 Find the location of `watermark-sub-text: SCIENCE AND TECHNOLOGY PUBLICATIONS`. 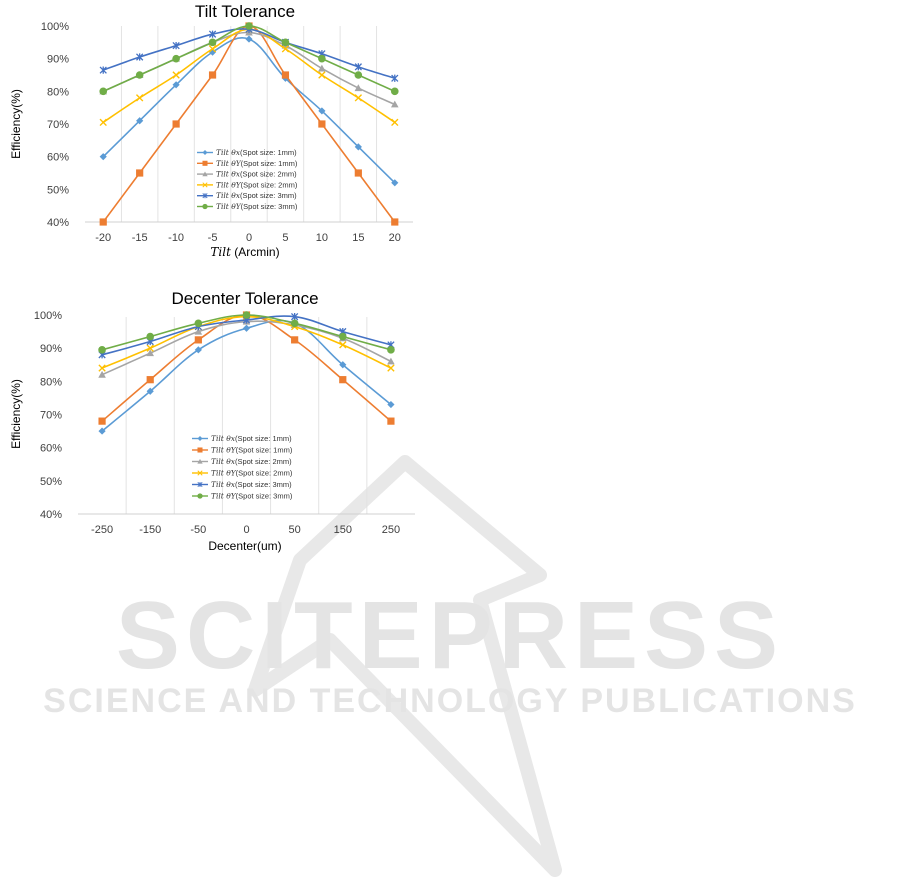

watermark-sub-text: SCIENCE AND TECHNOLOGY PUBLICATIONS is located at coordinates (450, 701).